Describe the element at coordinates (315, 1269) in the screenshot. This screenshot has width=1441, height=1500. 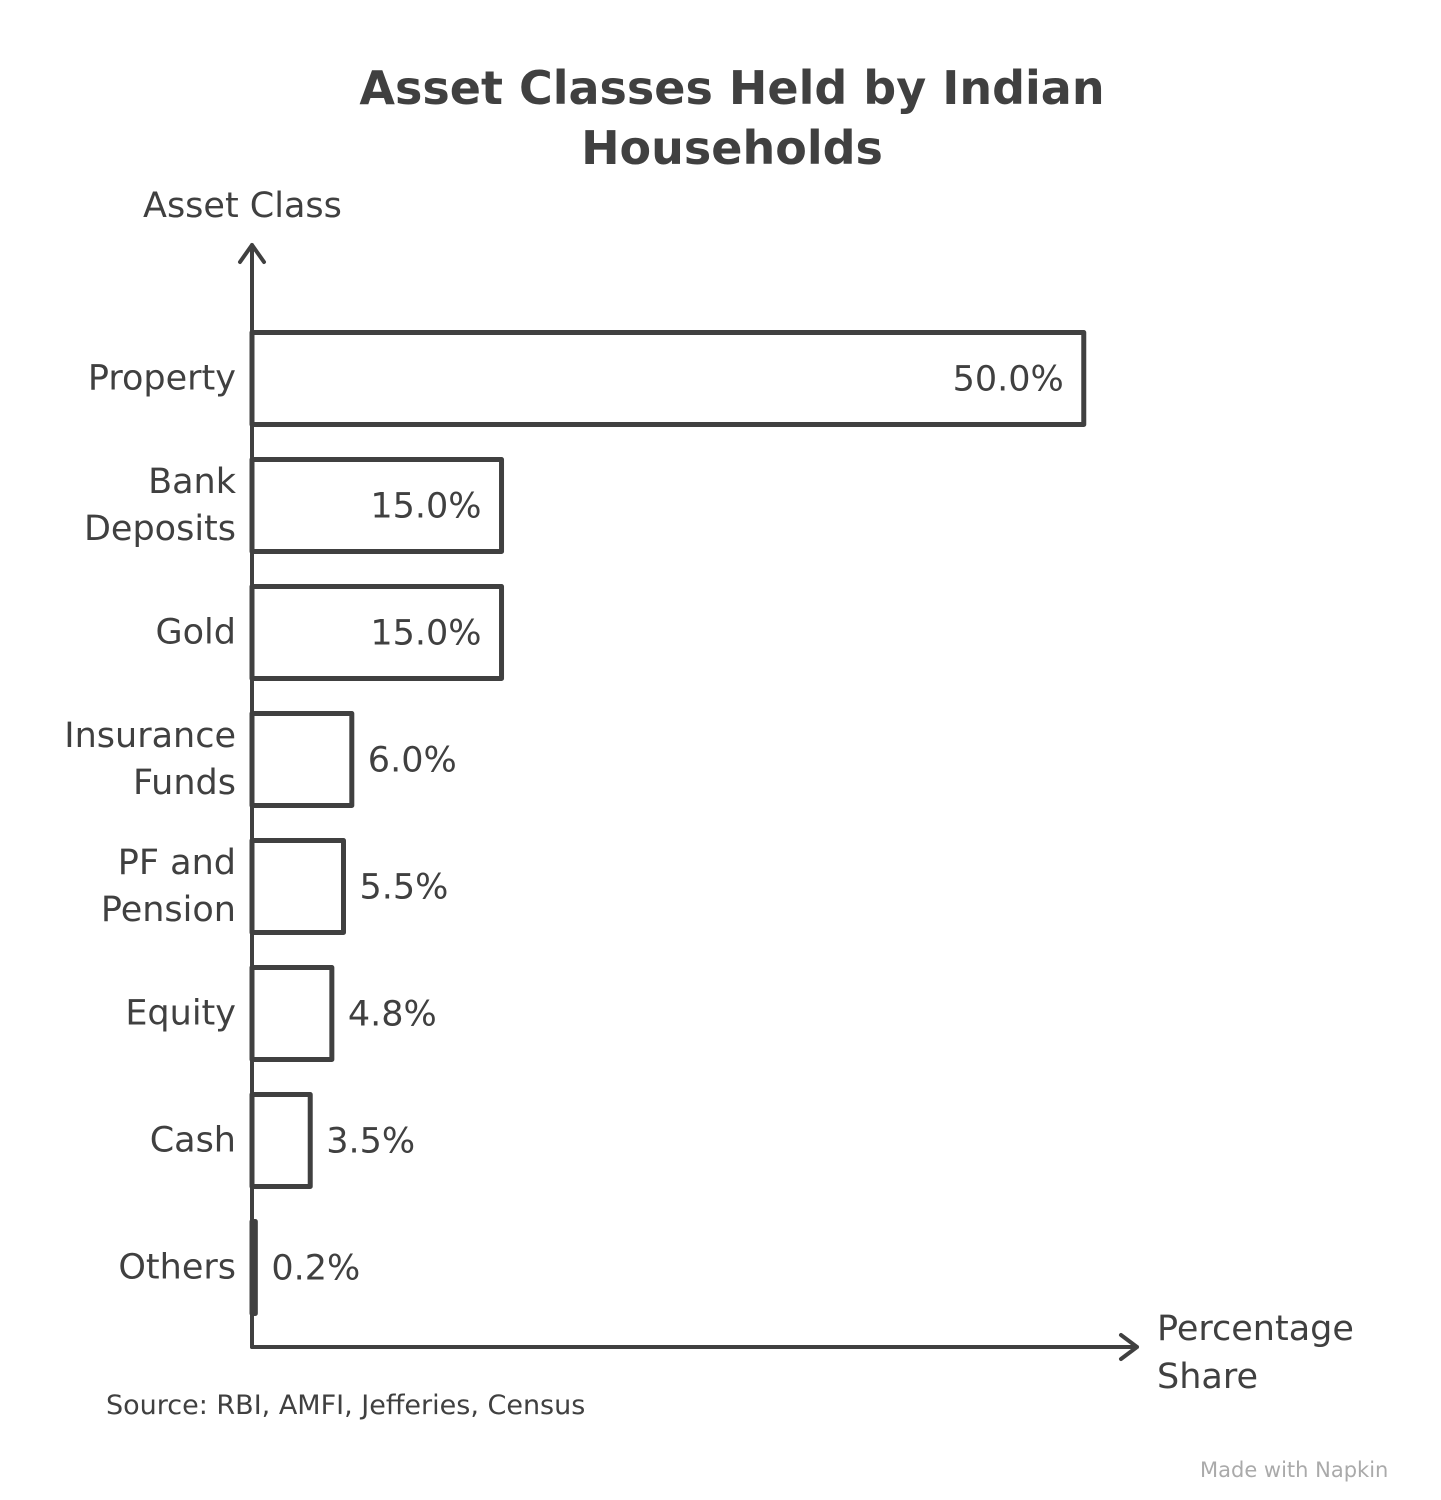
I see `value-label: 0.2%` at that location.